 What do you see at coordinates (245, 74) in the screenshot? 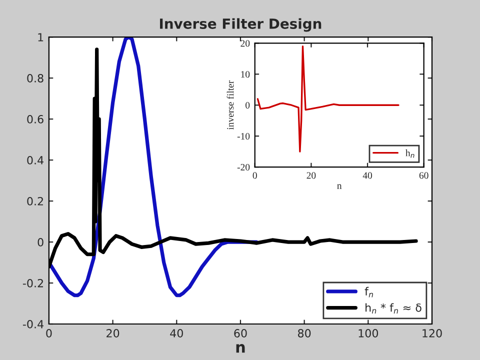
I see `y-tick-label: 10` at bounding box center [245, 74].